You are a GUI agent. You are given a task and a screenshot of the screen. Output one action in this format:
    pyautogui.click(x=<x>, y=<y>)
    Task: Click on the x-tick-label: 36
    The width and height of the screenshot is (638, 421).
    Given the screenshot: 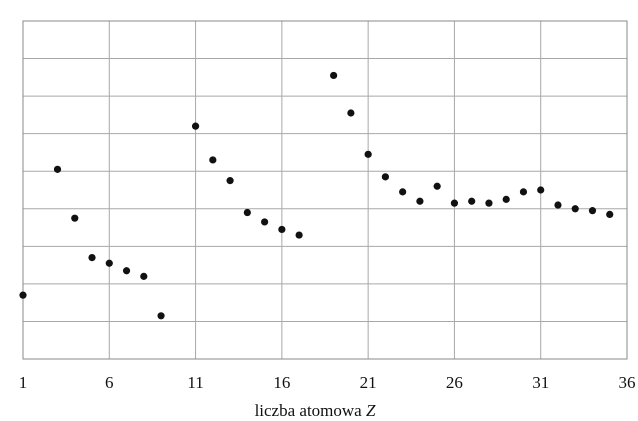 What is the action you would take?
    pyautogui.click(x=627, y=382)
    